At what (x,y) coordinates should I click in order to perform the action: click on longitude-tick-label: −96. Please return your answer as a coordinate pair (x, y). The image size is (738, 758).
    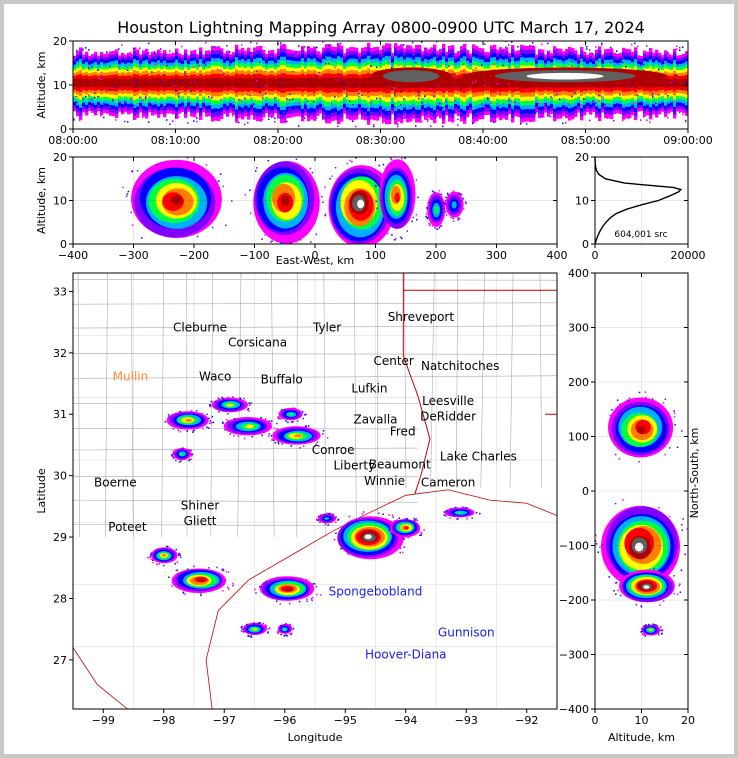
    Looking at the image, I should click on (284, 720).